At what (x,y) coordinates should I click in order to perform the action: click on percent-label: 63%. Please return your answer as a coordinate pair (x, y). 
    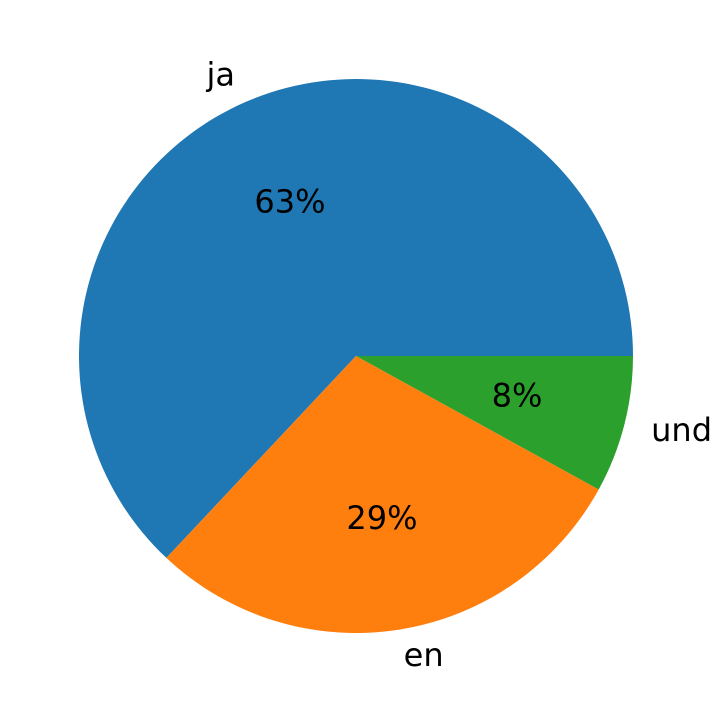
    Looking at the image, I should click on (289, 201).